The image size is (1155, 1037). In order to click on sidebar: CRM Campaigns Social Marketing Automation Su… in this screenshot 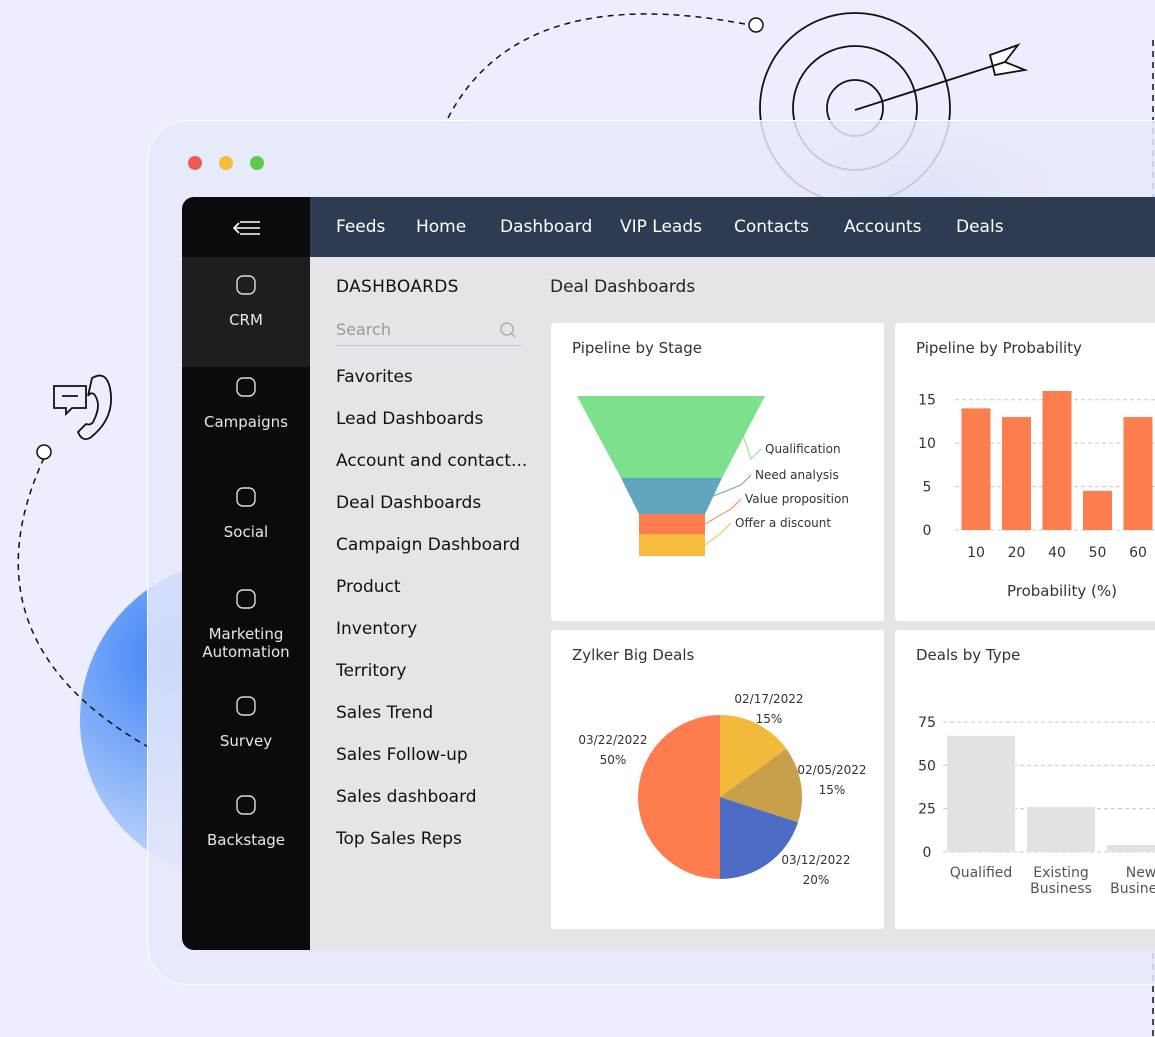, I will do `click(246, 573)`.